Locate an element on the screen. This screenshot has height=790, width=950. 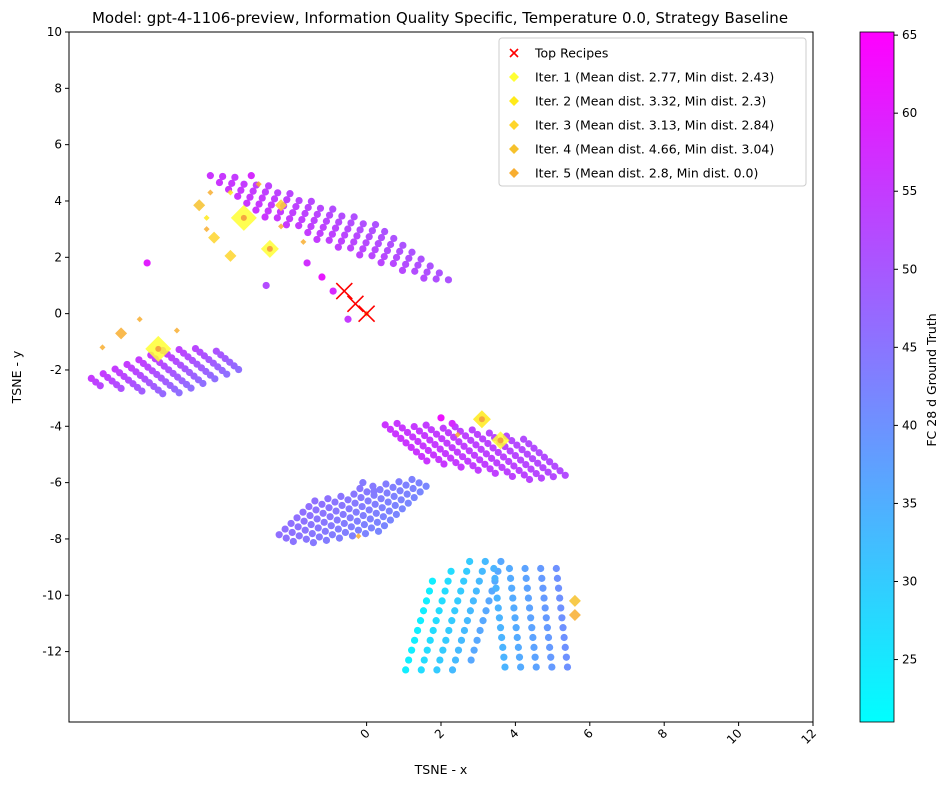
colorbar-tick-label: 25 is located at coordinates (909, 660).